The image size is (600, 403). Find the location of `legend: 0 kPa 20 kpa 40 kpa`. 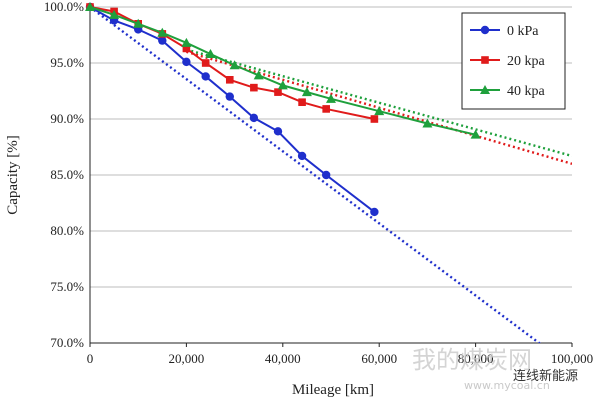

legend: 0 kPa 20 kpa 40 kpa is located at coordinates (513, 61).